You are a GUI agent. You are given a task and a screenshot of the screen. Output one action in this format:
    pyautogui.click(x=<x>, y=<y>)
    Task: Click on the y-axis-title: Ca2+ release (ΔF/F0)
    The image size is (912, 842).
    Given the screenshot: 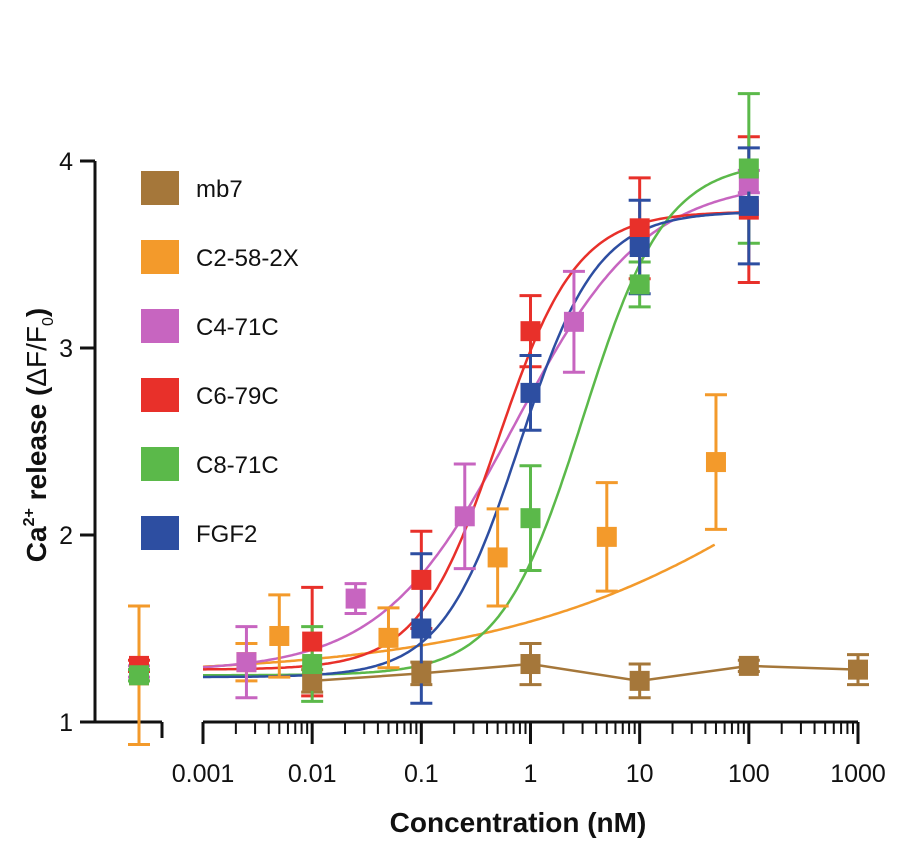 What is the action you would take?
    pyautogui.click(x=39, y=435)
    